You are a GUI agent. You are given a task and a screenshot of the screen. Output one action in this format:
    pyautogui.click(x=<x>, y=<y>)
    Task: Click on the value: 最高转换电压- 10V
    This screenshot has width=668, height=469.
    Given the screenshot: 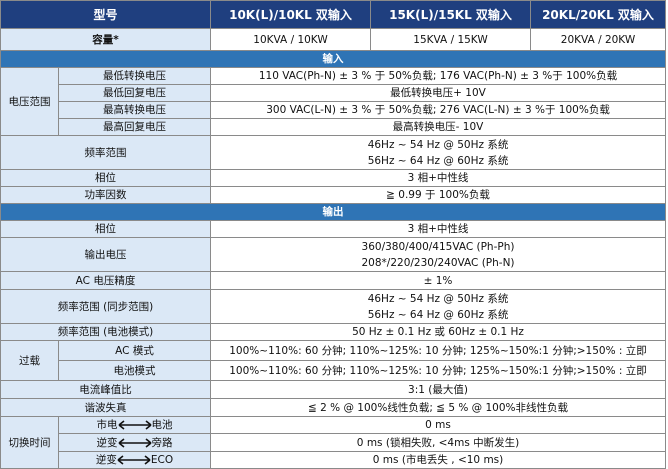 What is the action you would take?
    pyautogui.click(x=438, y=127)
    